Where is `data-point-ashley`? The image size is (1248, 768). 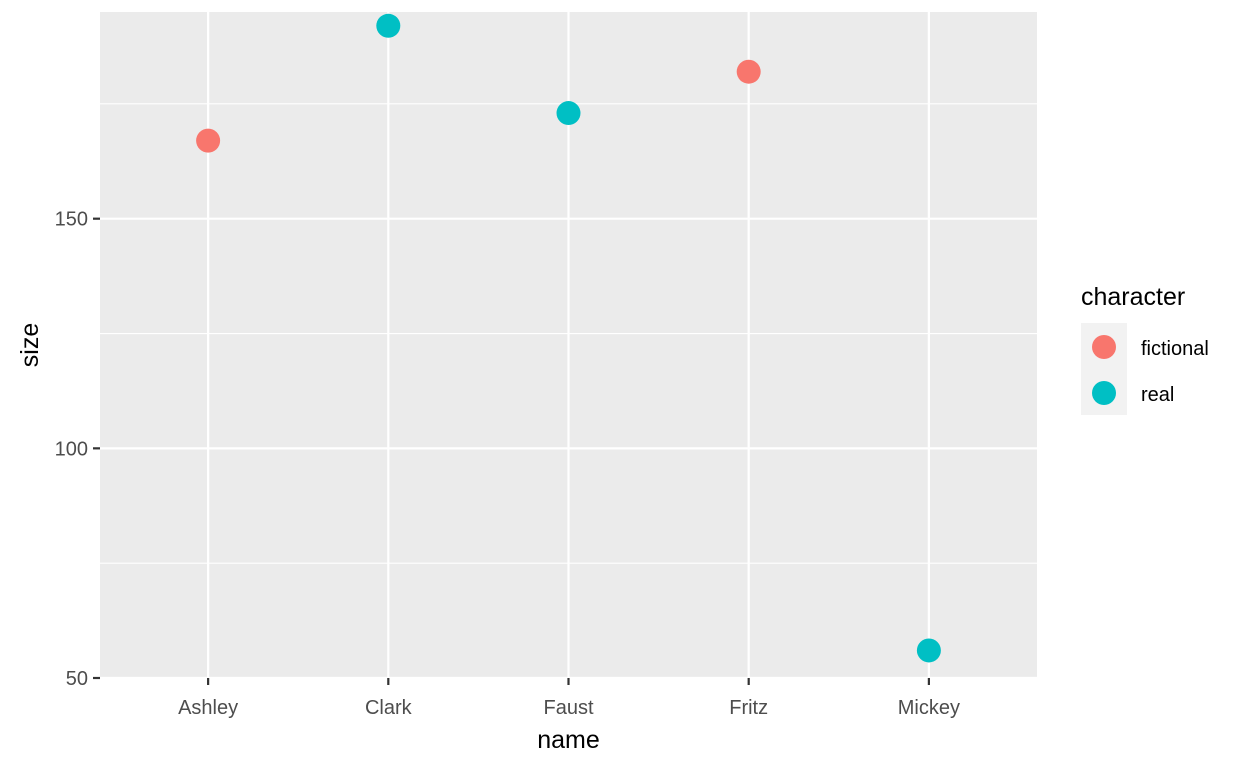
data-point-ashley is located at coordinates (208, 140).